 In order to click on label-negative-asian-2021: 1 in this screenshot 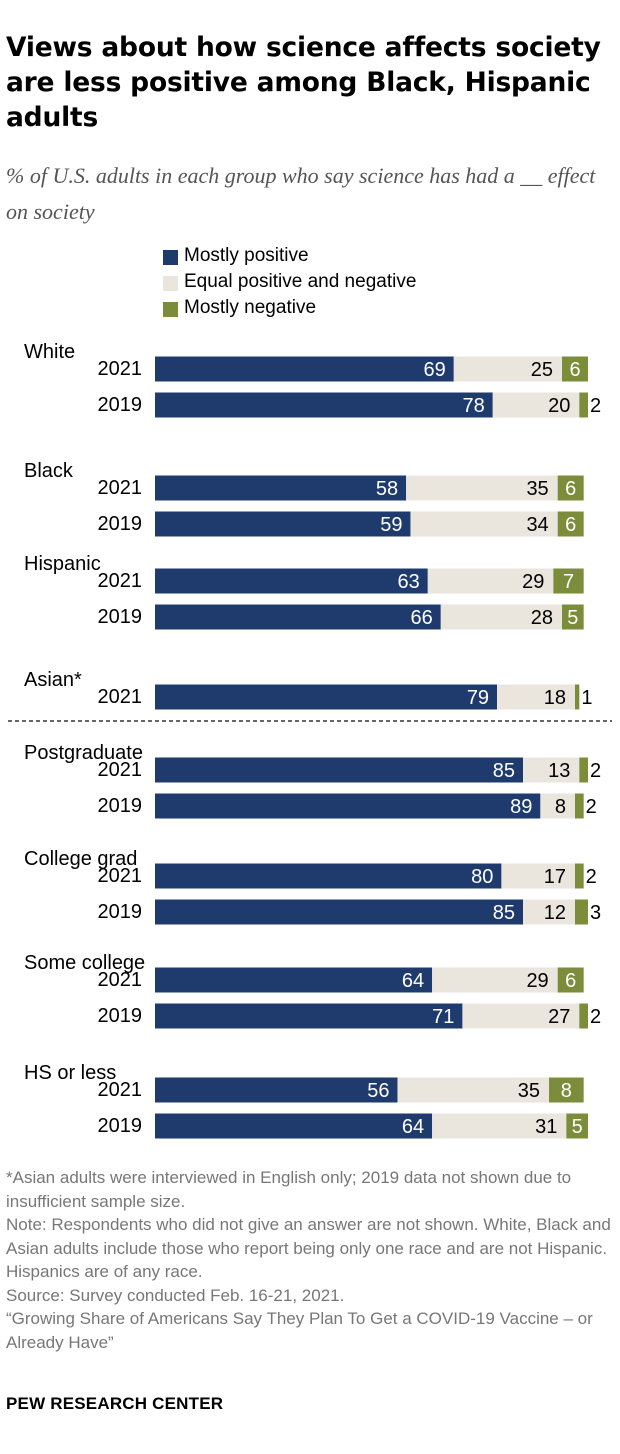, I will do `click(586, 698)`.